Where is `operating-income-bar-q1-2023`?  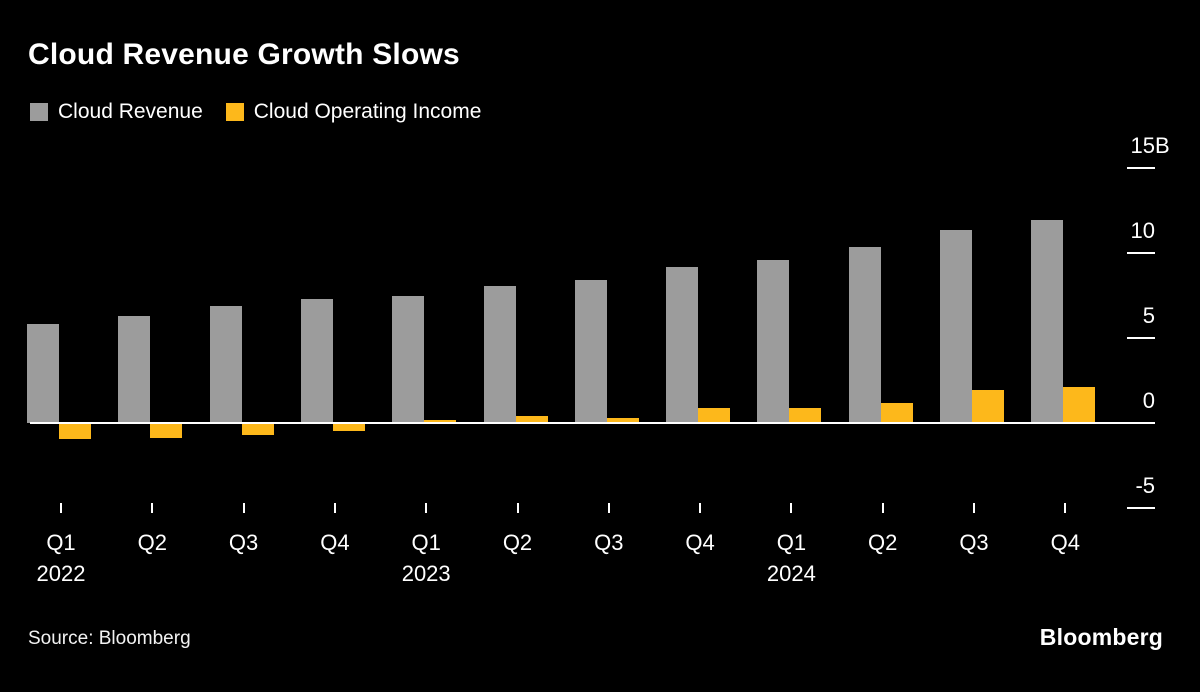
operating-income-bar-q1-2023 is located at coordinates (440, 421).